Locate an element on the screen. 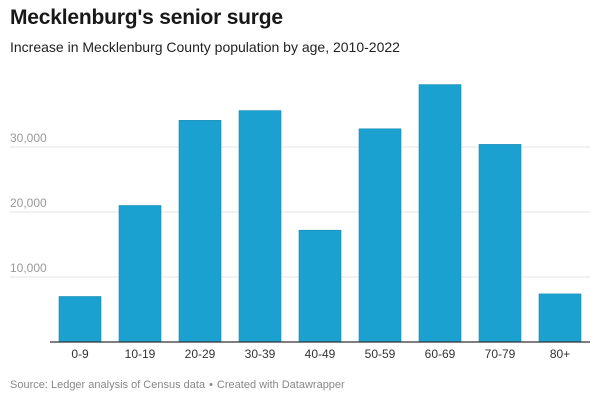 Image resolution: width=600 pixels, height=400 pixels. x-tick-label: 20-29 is located at coordinates (200, 354).